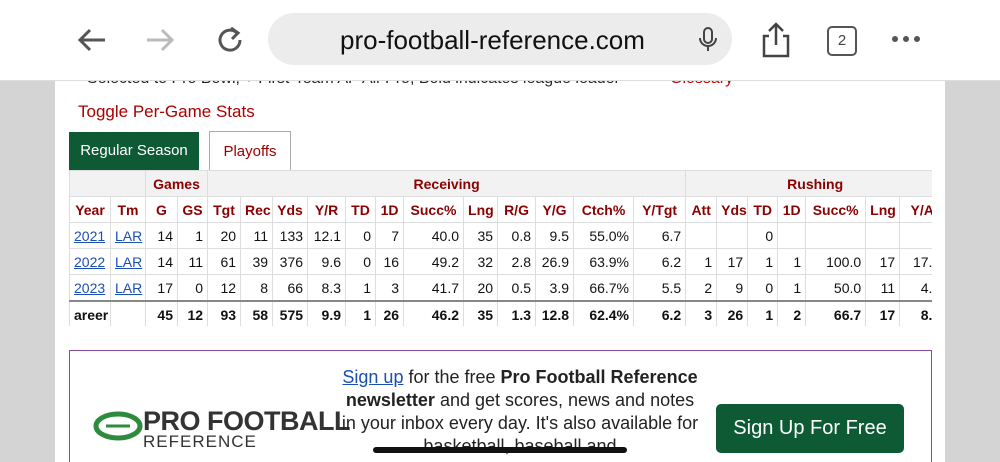 This screenshot has height=462, width=1000. I want to click on link: 2022, so click(90, 261).